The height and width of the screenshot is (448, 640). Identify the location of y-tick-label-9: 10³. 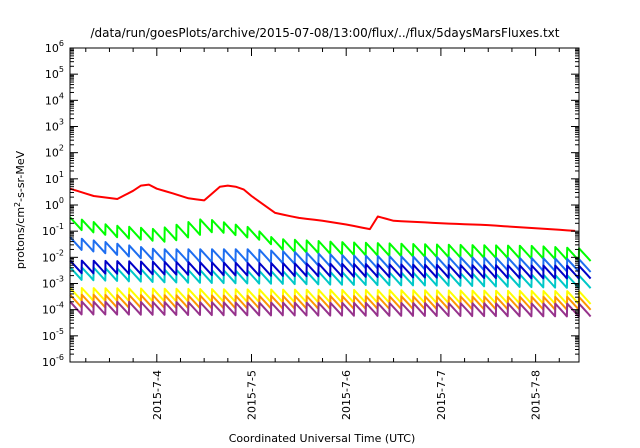
(54, 126).